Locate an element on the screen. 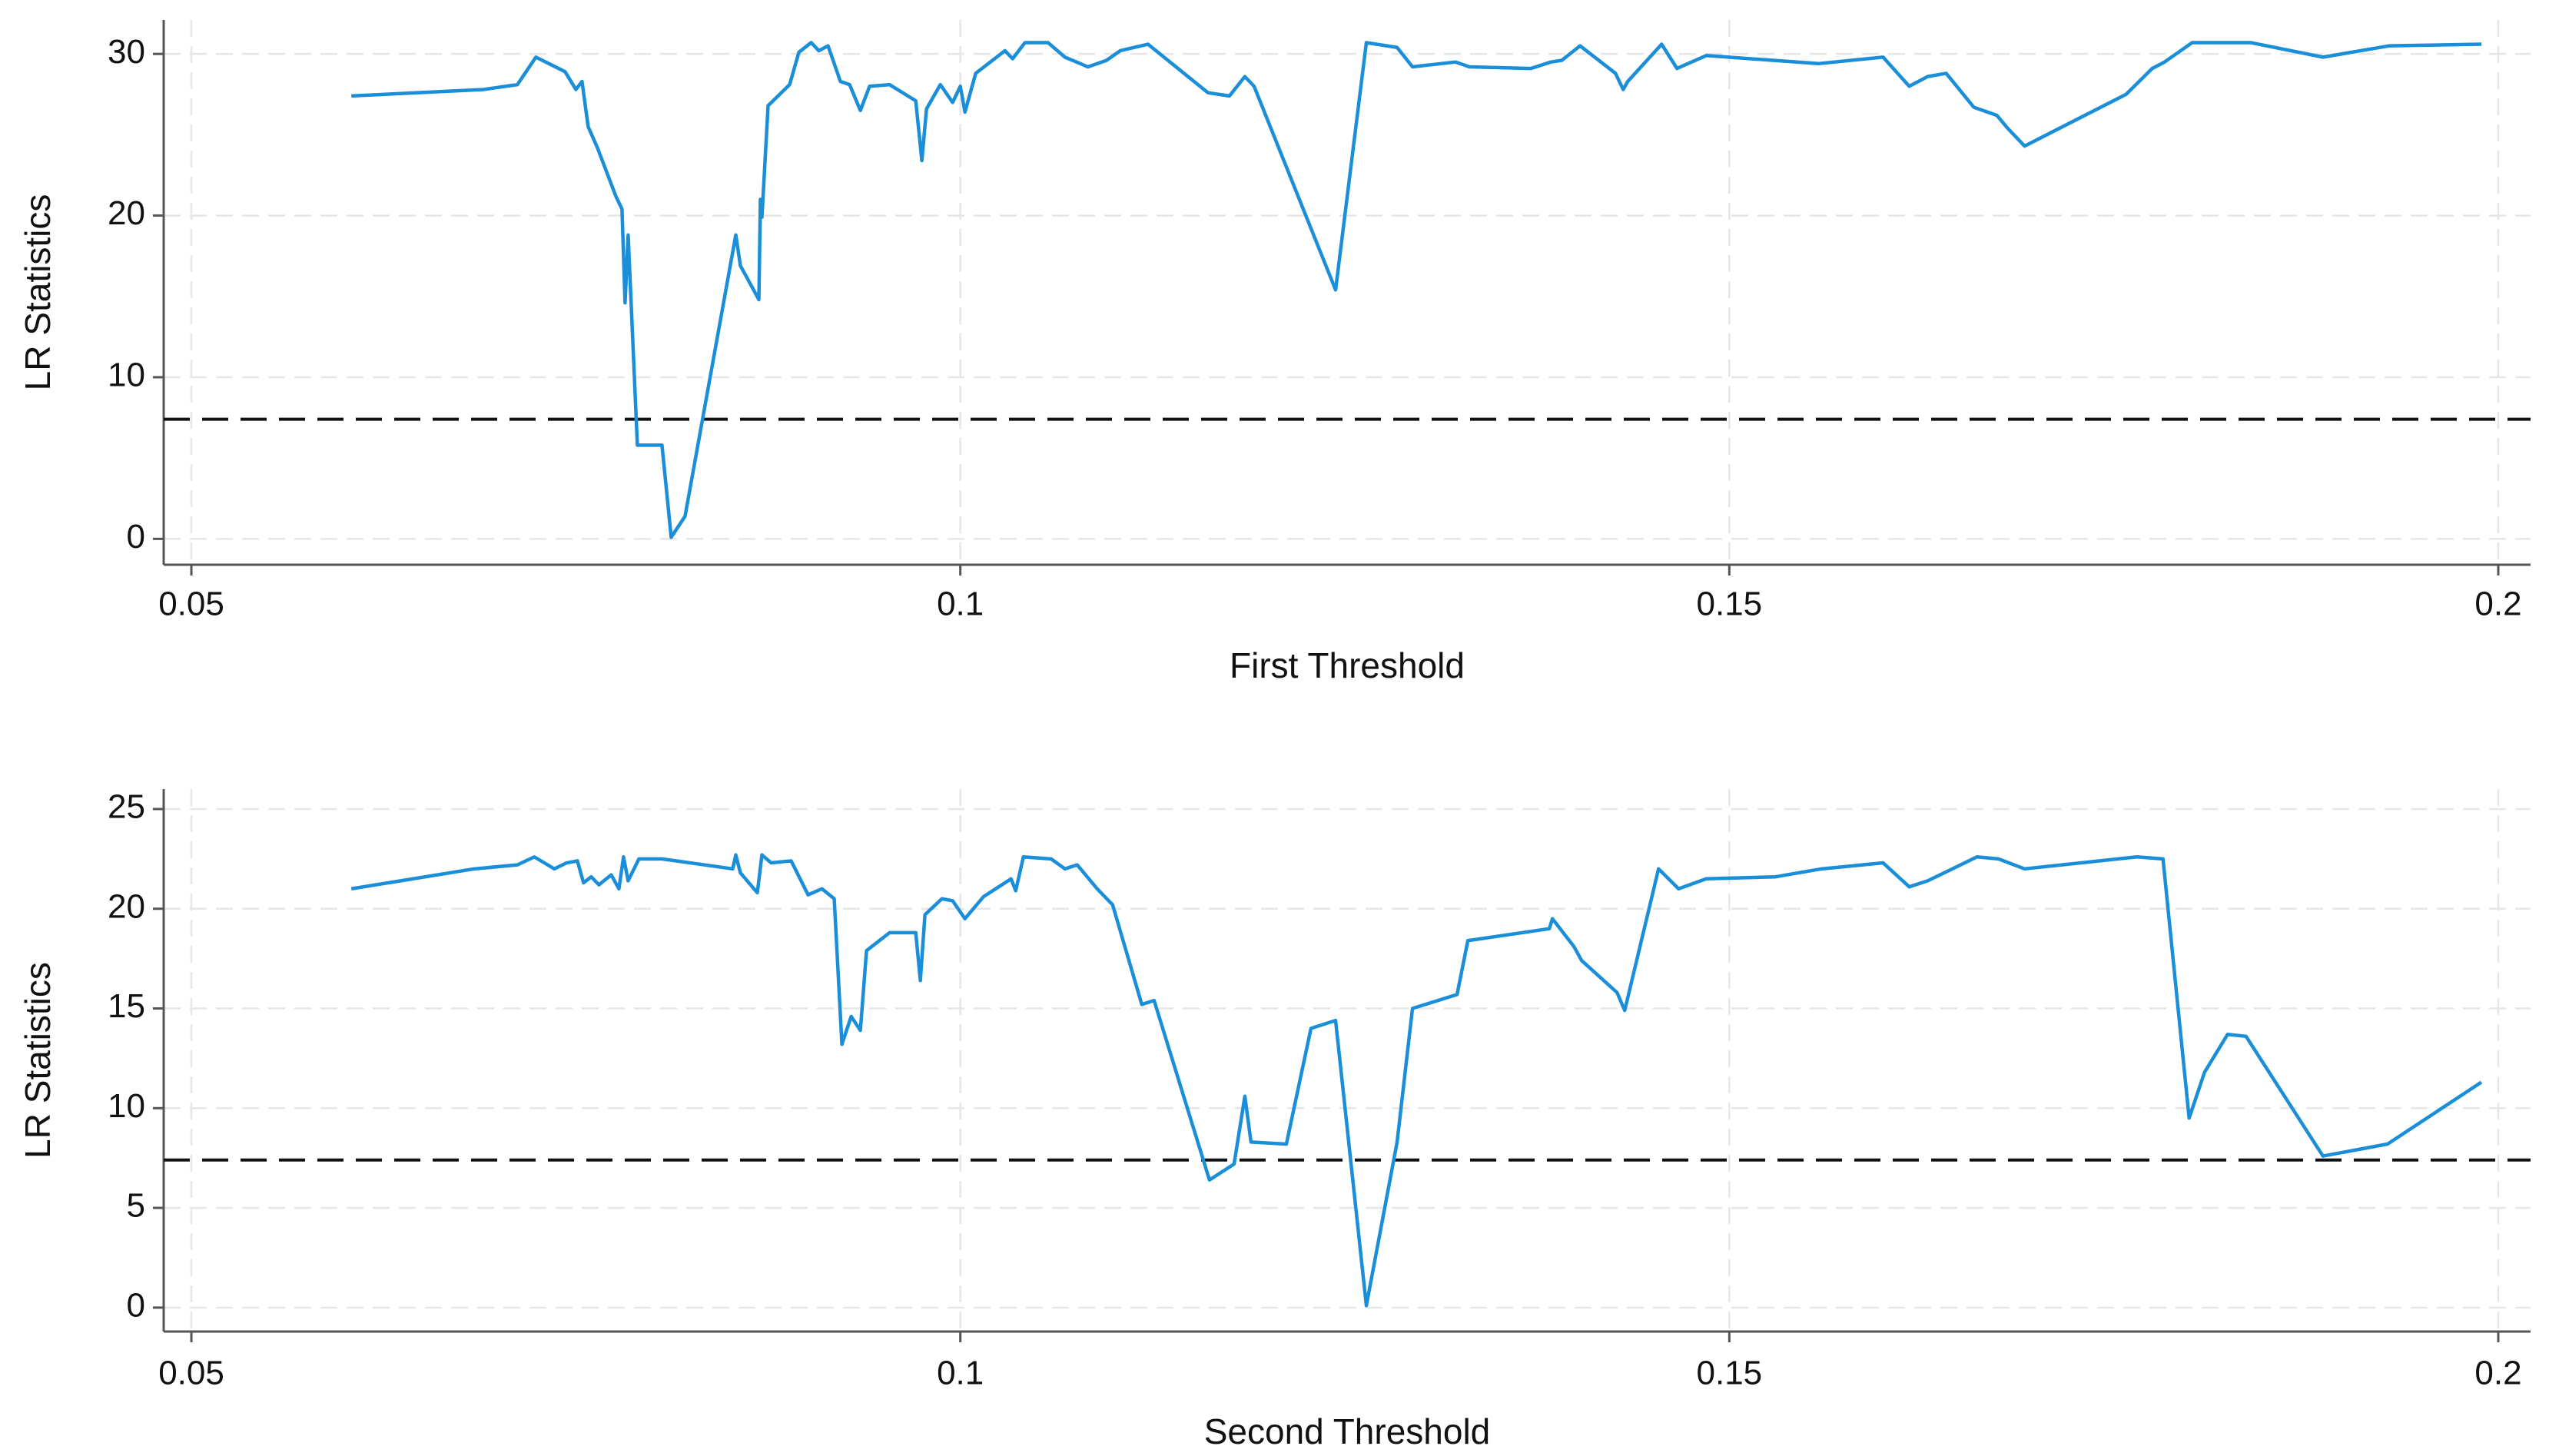  y-tick-label: 25 is located at coordinates (126, 807).